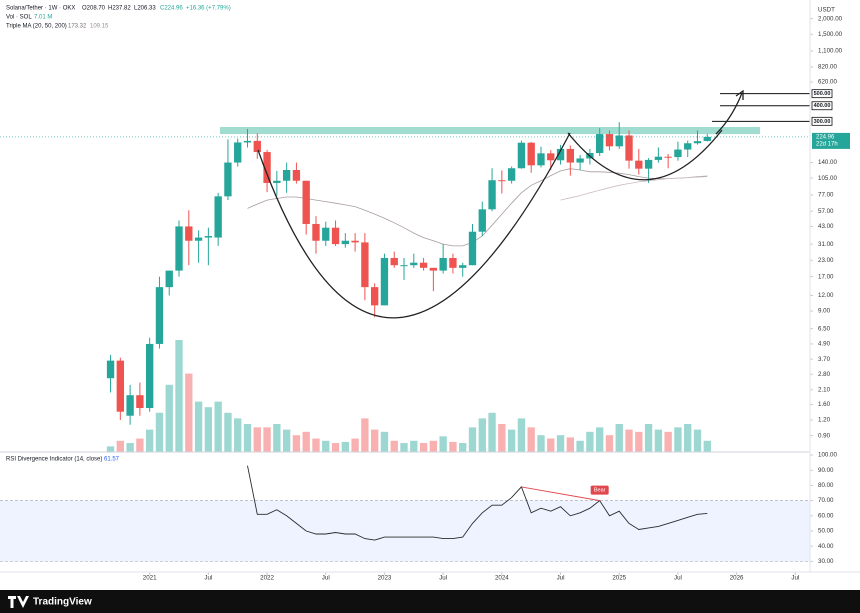 Image resolution: width=860 pixels, height=613 pixels. What do you see at coordinates (831, 140) in the screenshot?
I see `last-price-box` at bounding box center [831, 140].